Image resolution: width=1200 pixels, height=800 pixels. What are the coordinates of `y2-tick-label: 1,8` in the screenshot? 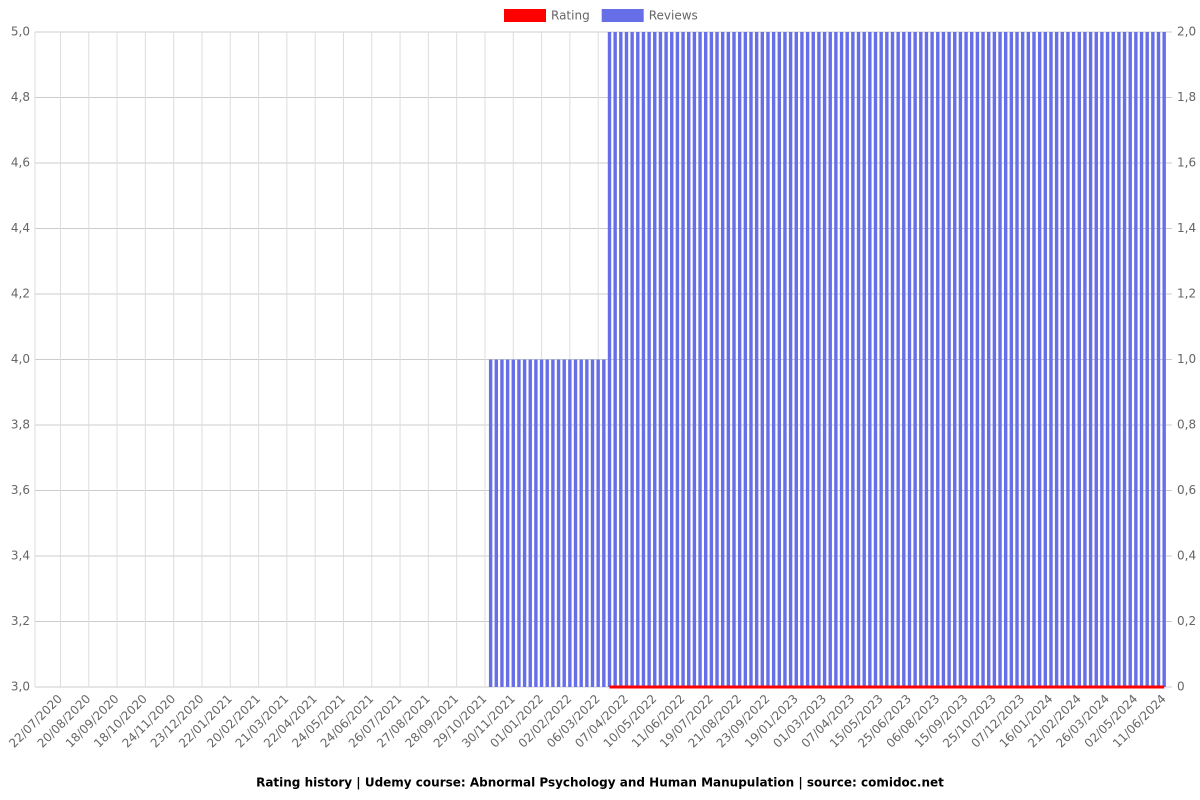 It's located at (1186, 97).